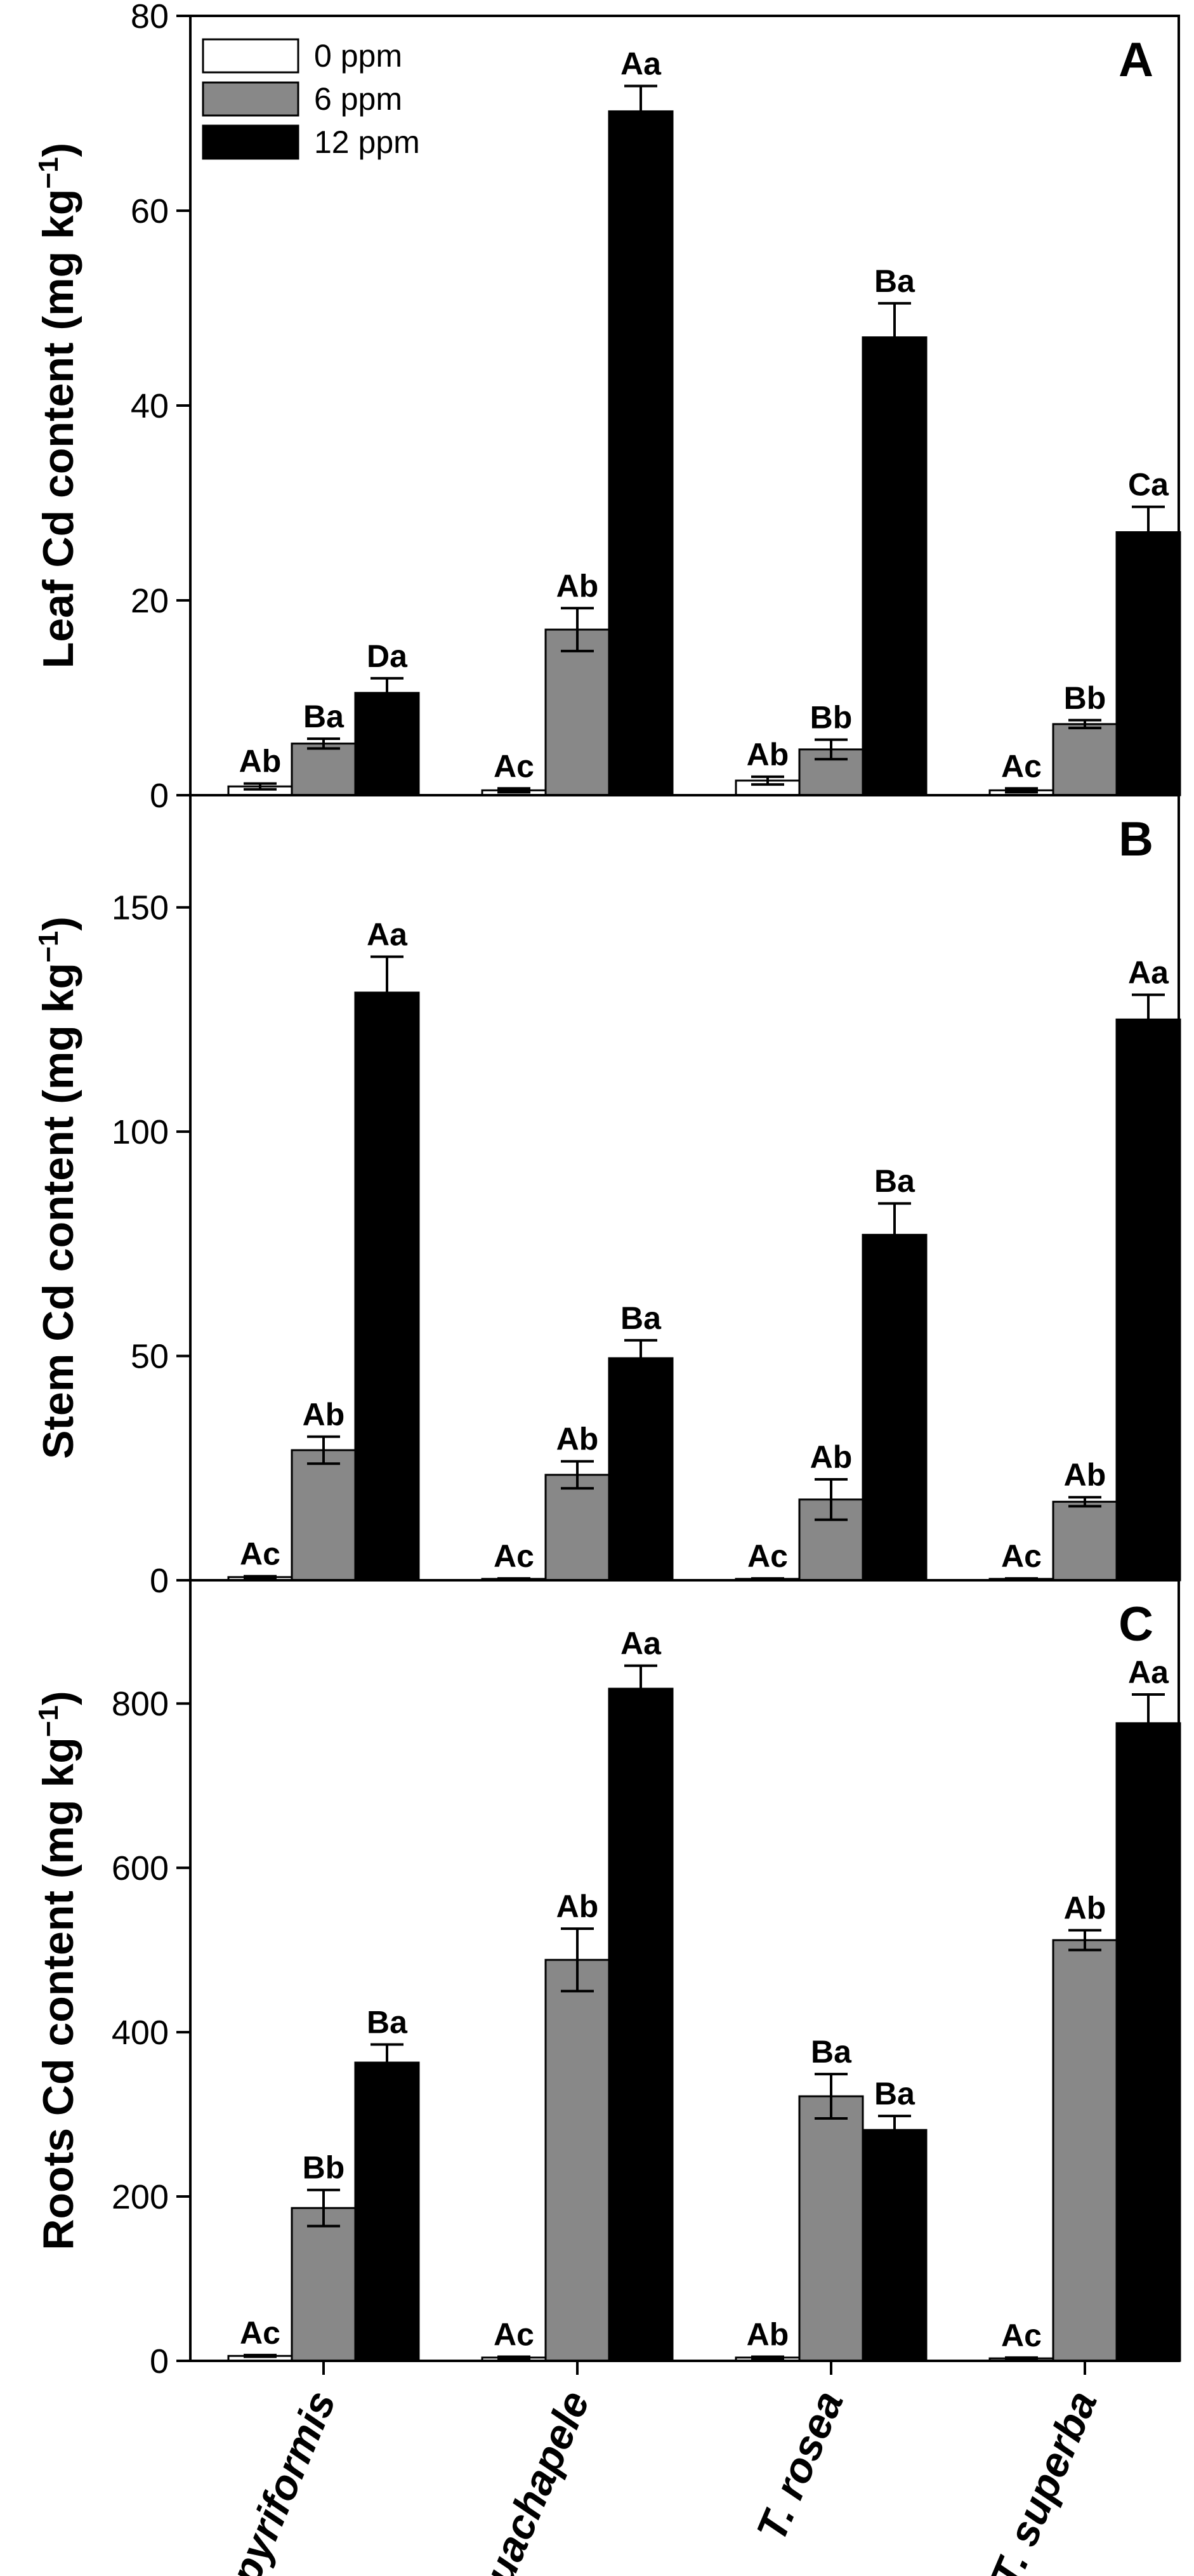 The width and height of the screenshot is (1194, 2576). I want to click on panel-letter: C, so click(1136, 1624).